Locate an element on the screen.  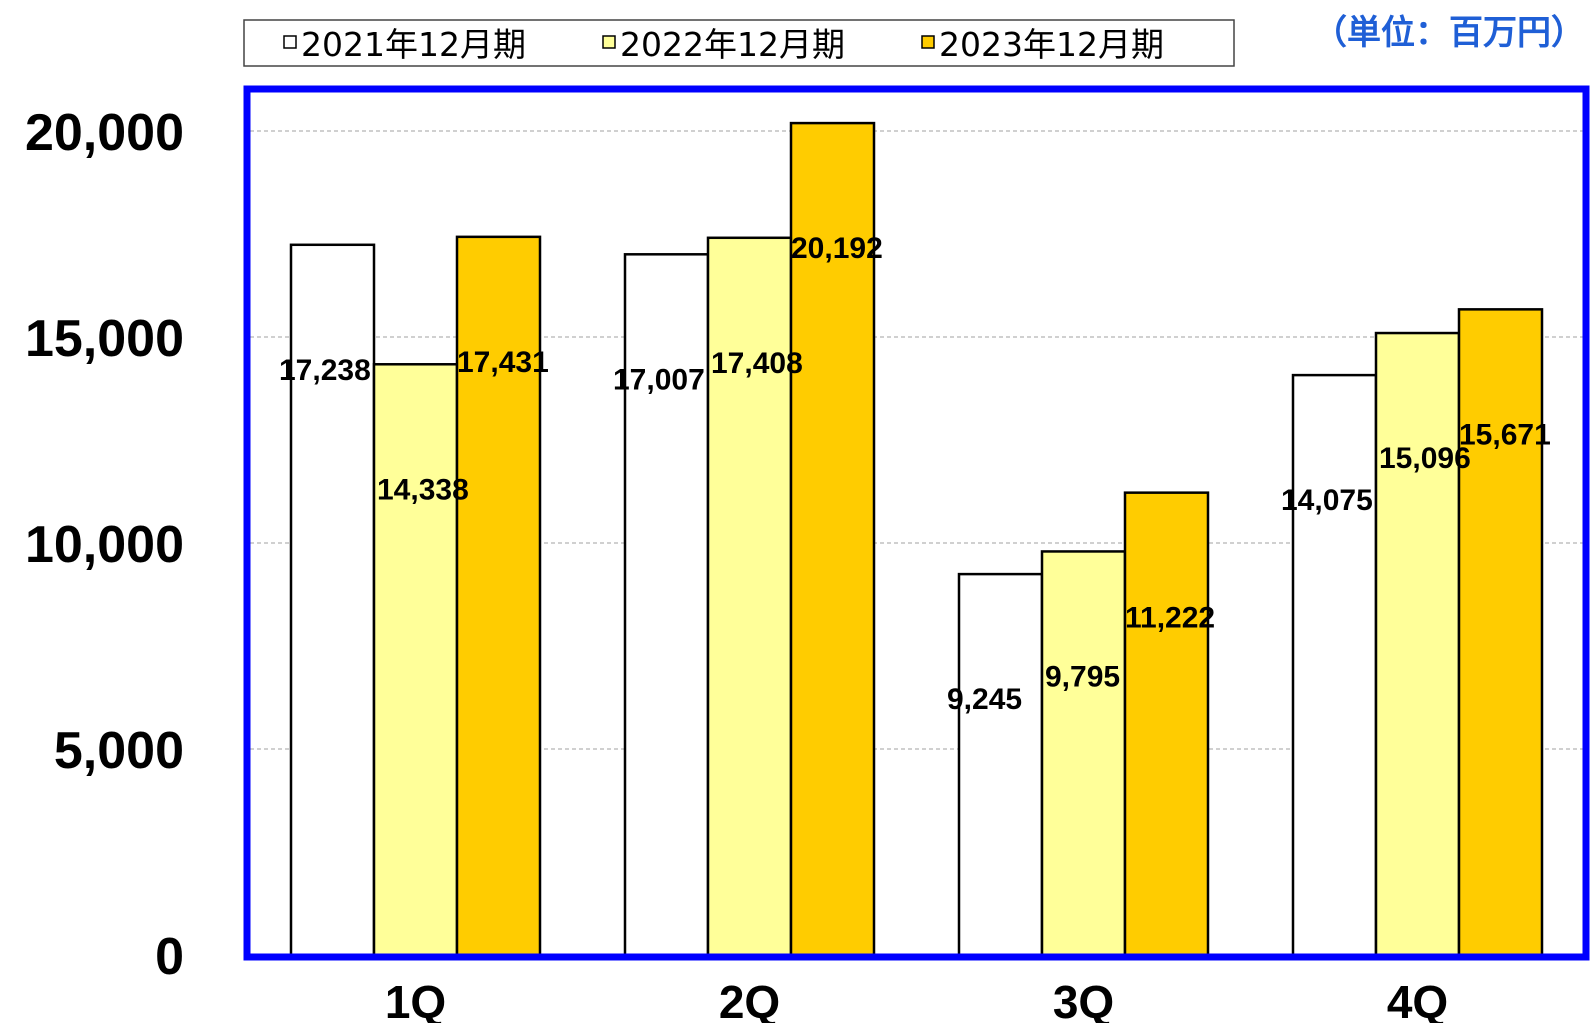
y-tick-label: 10,000 is located at coordinates (104, 545).